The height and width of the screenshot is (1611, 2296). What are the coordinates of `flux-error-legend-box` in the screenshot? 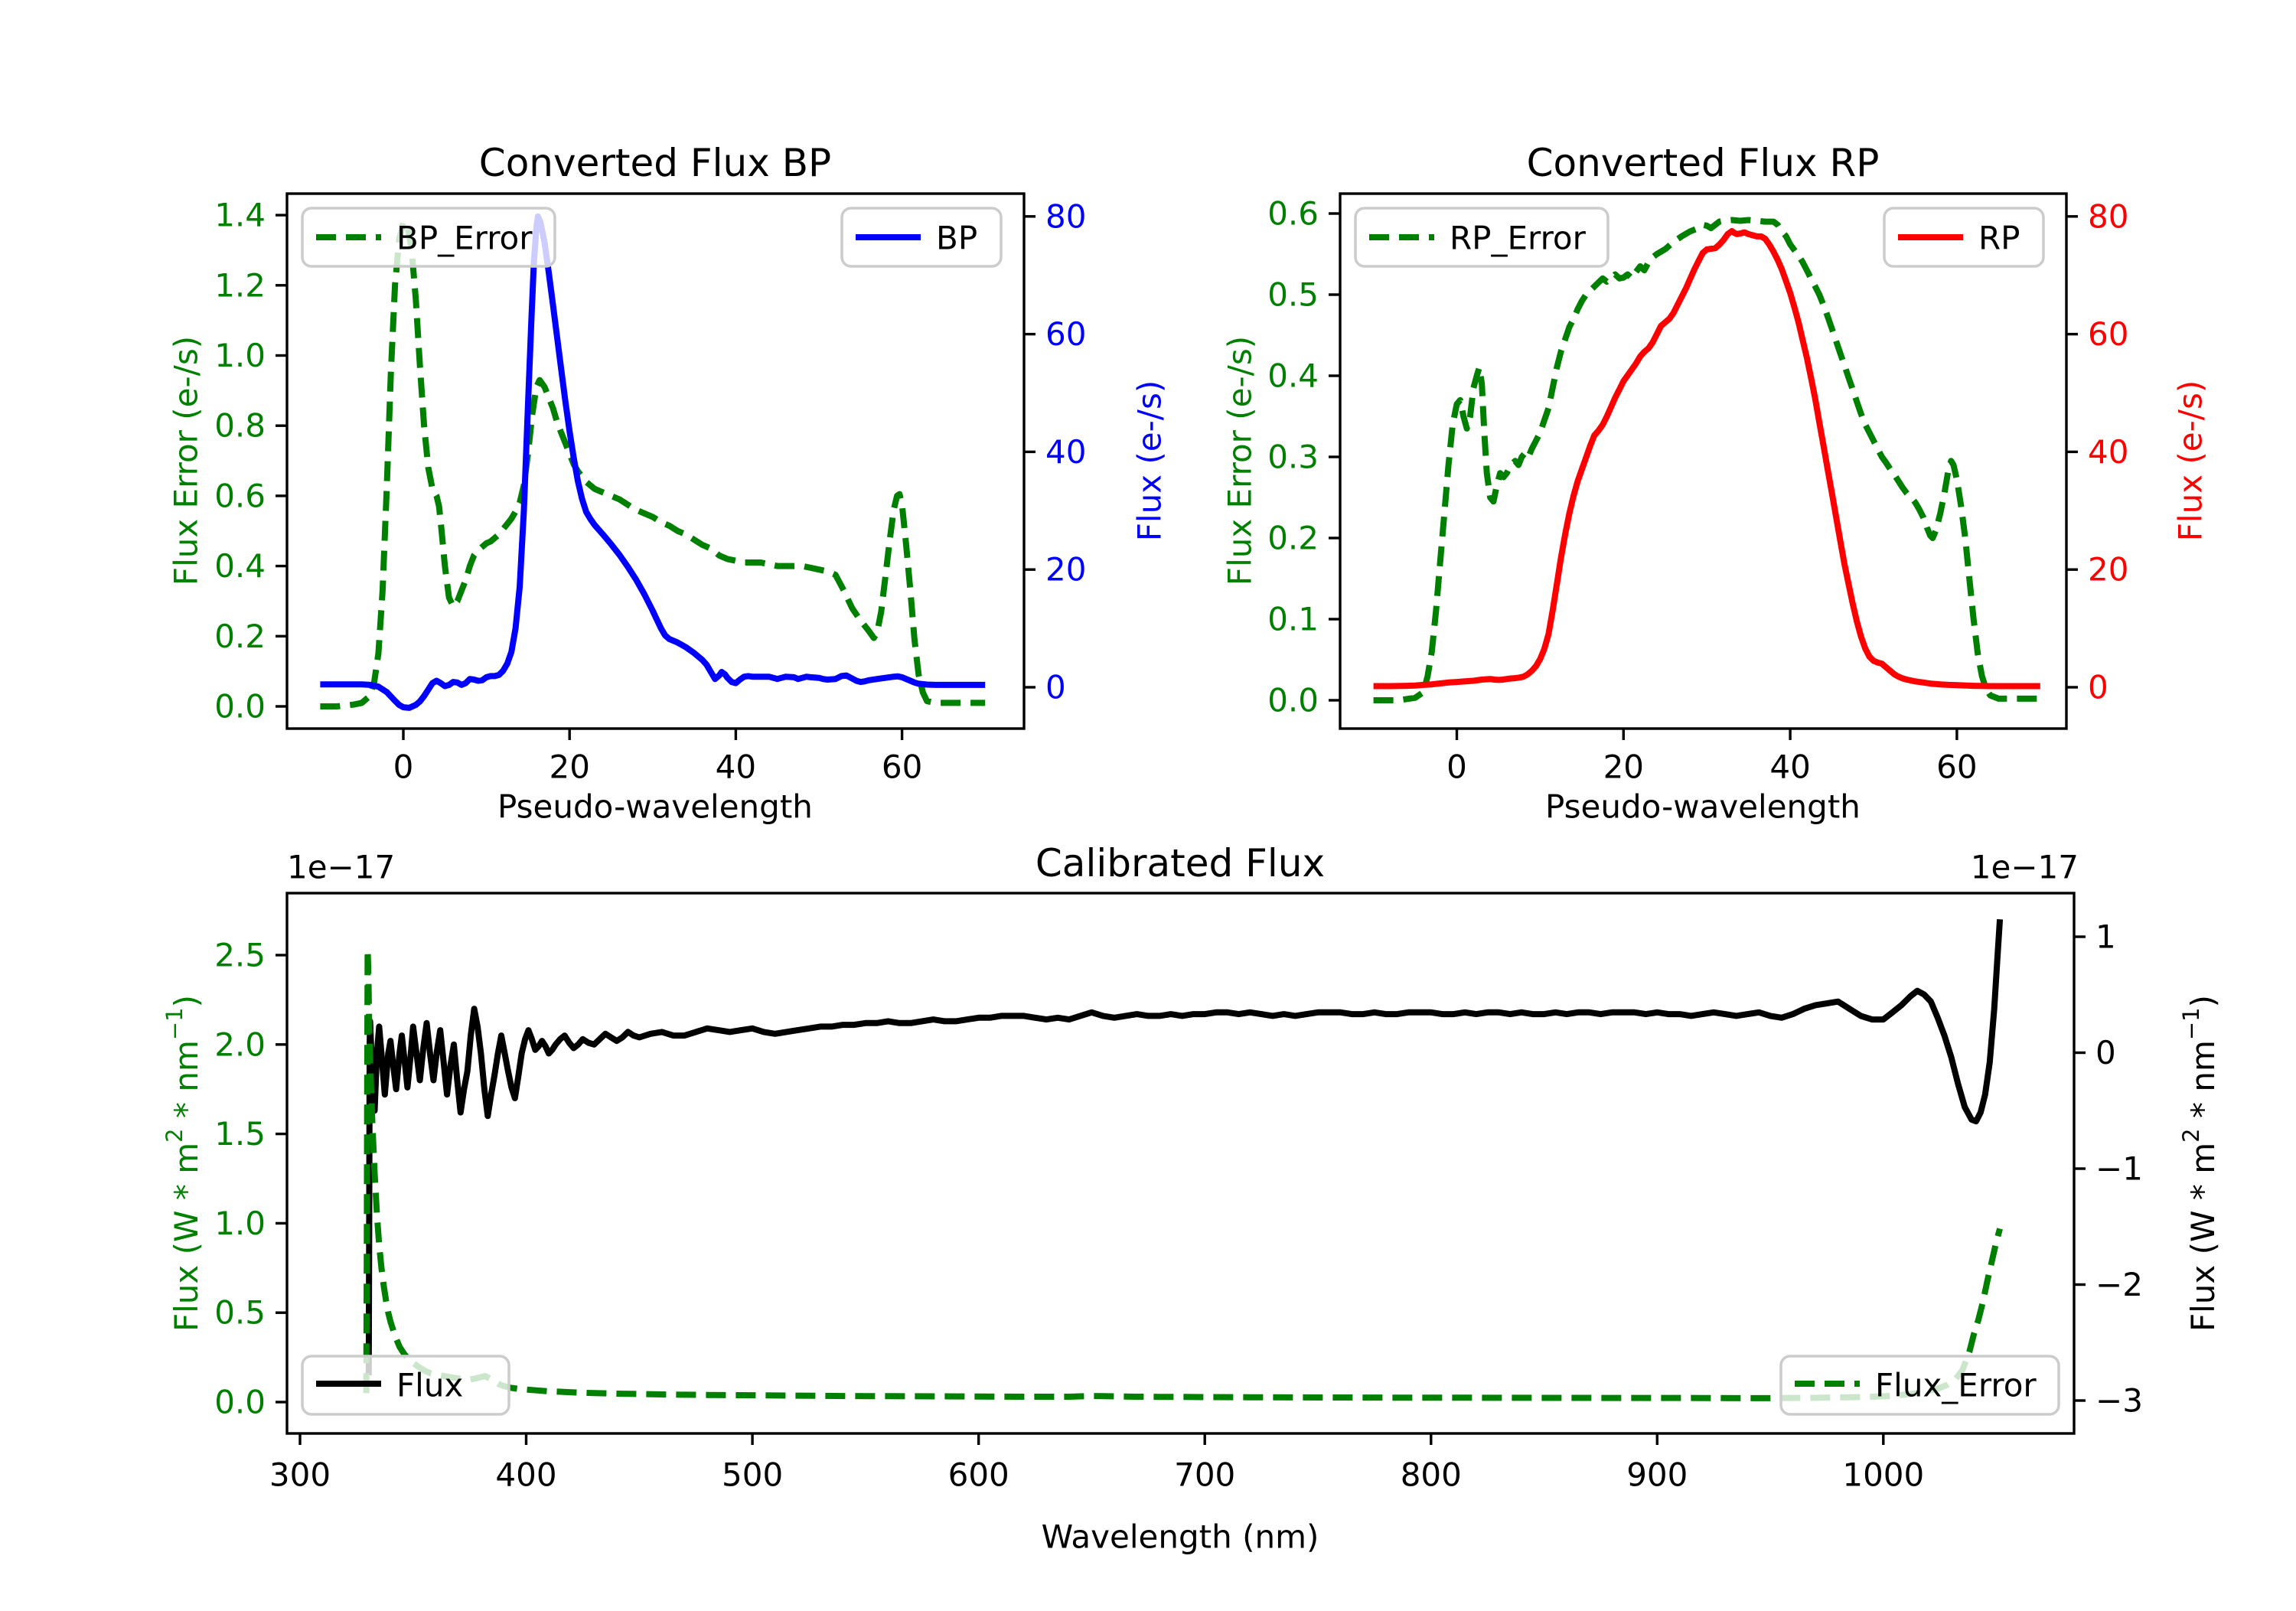 It's located at (1919, 1385).